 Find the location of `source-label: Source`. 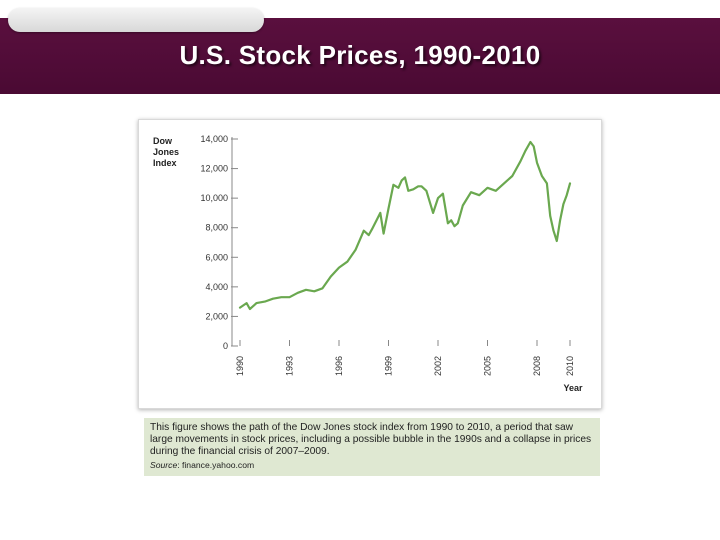

source-label: Source is located at coordinates (164, 465).